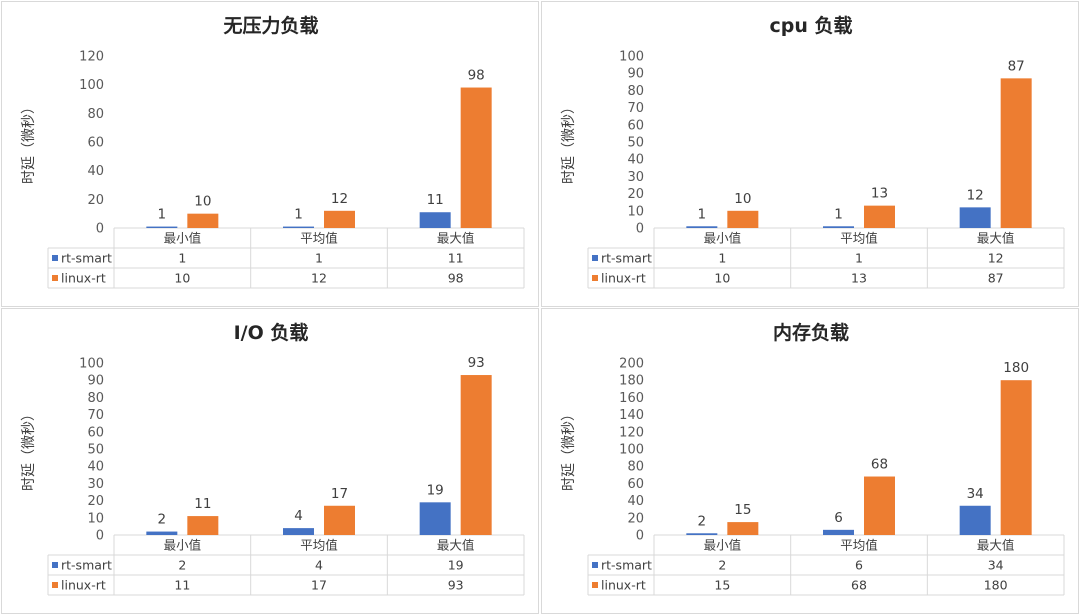  What do you see at coordinates (879, 465) in the screenshot?
I see `data-label: 68` at bounding box center [879, 465].